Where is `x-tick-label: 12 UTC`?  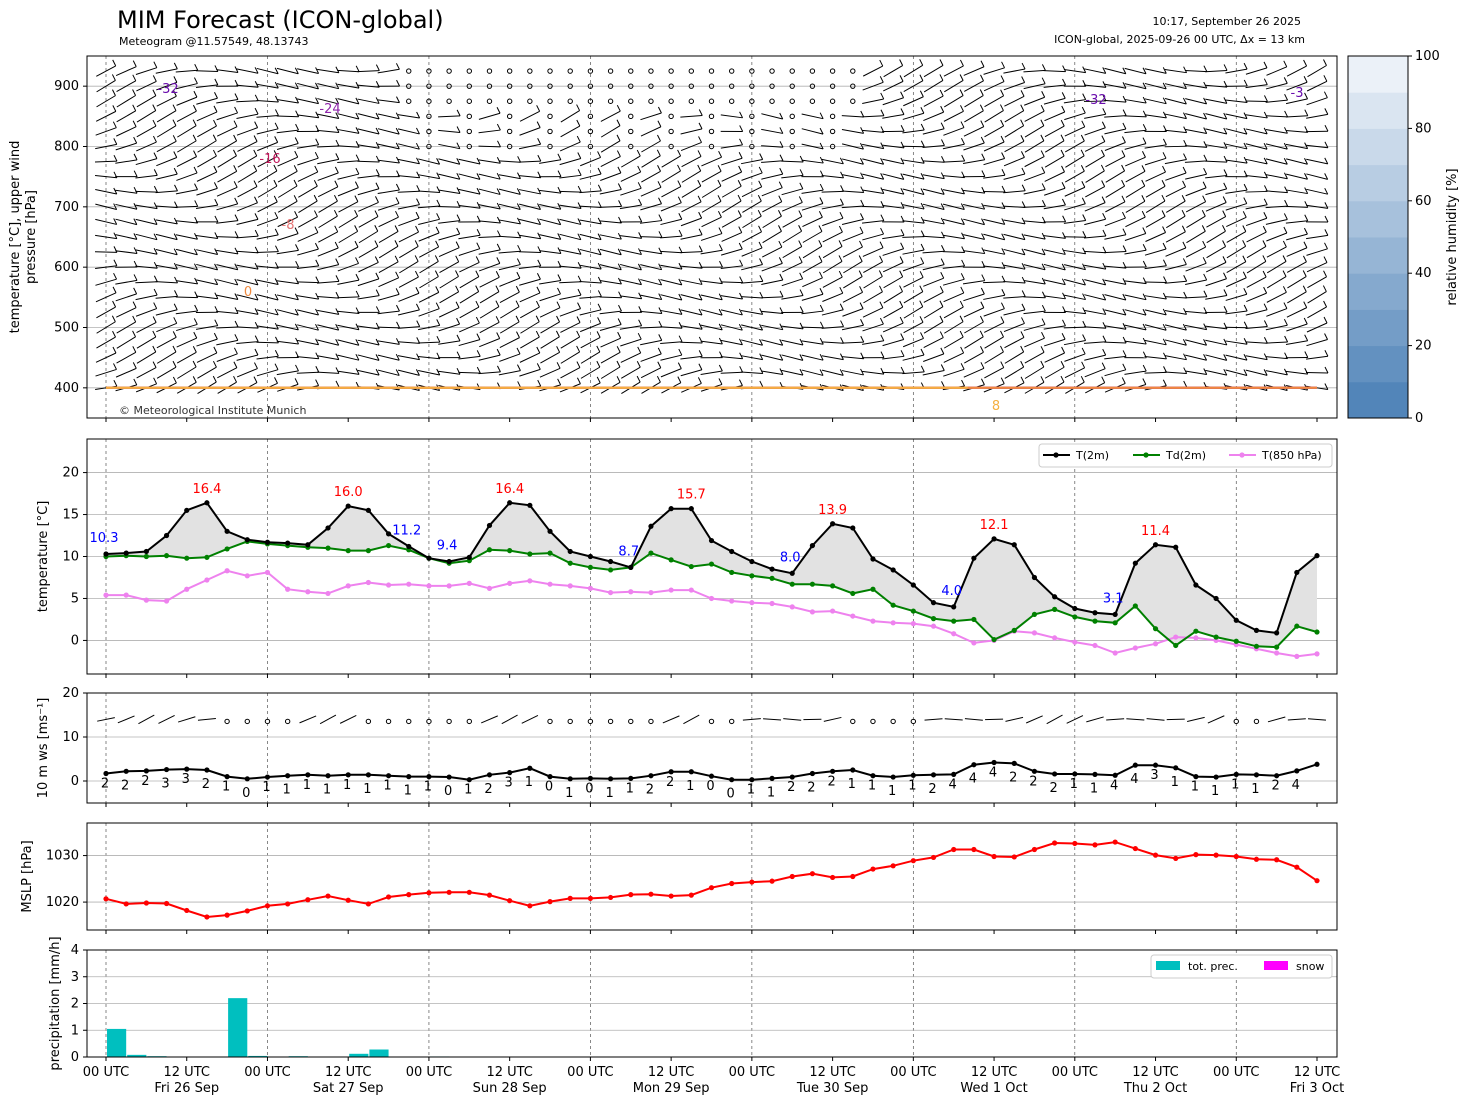
x-tick-label: 12 UTC is located at coordinates (1155, 1072).